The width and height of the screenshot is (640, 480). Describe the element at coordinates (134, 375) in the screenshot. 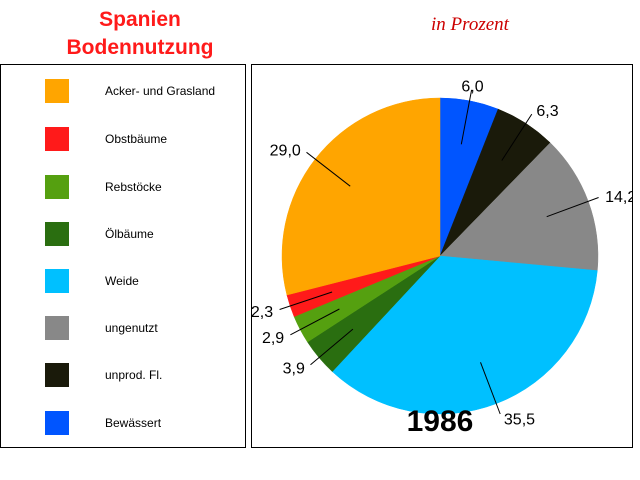

I see `legend-label: unprod. Fl.` at that location.